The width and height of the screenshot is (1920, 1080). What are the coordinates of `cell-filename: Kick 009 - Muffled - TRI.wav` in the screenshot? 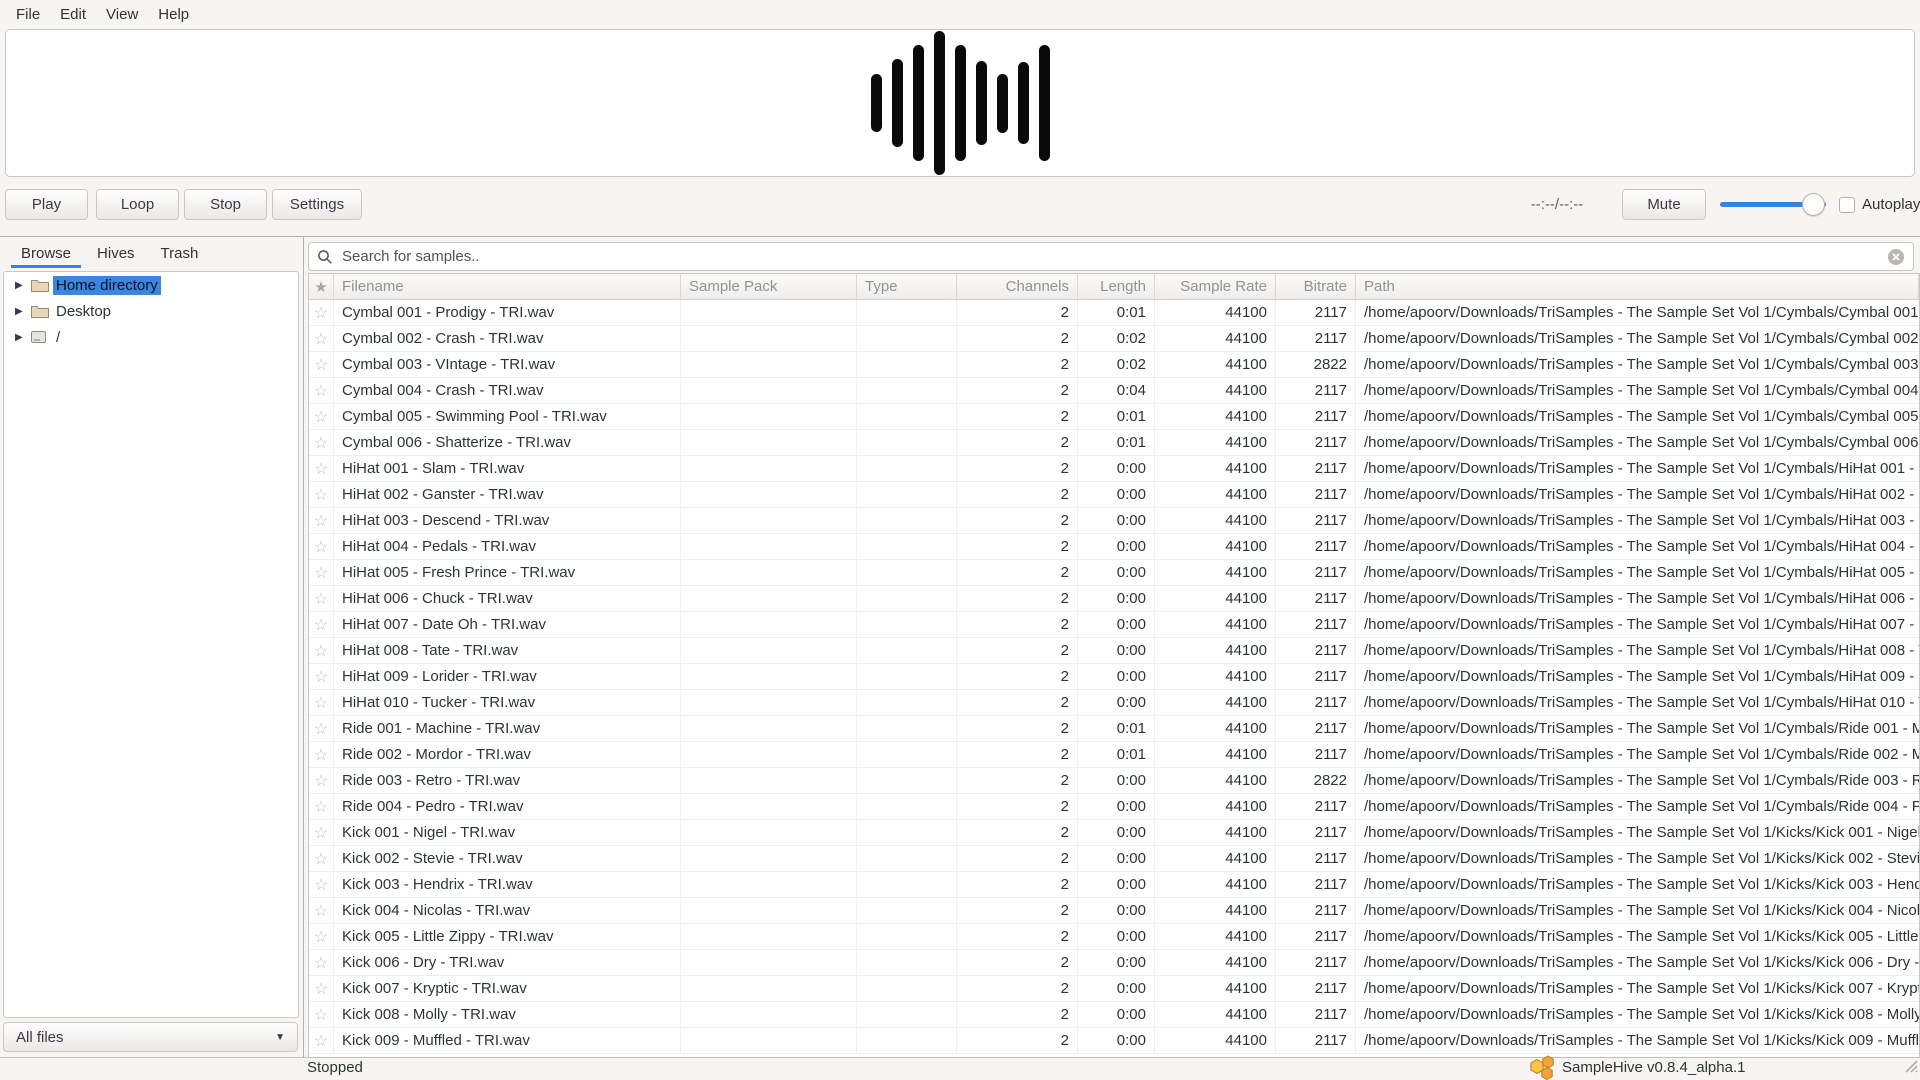 It's located at (507, 1040).